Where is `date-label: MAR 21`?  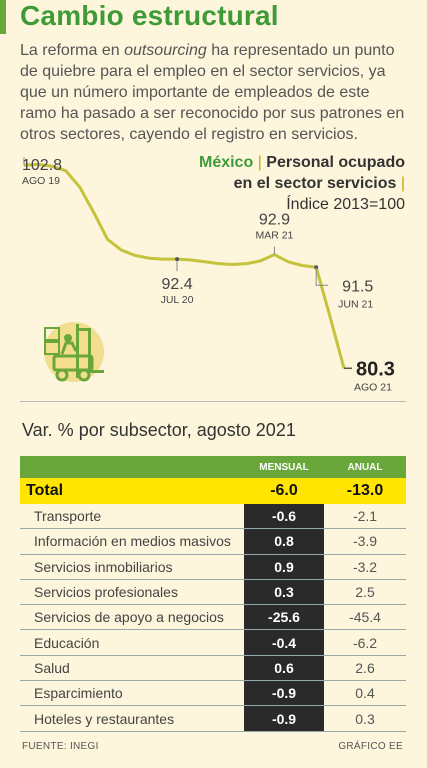 date-label: MAR 21 is located at coordinates (274, 236).